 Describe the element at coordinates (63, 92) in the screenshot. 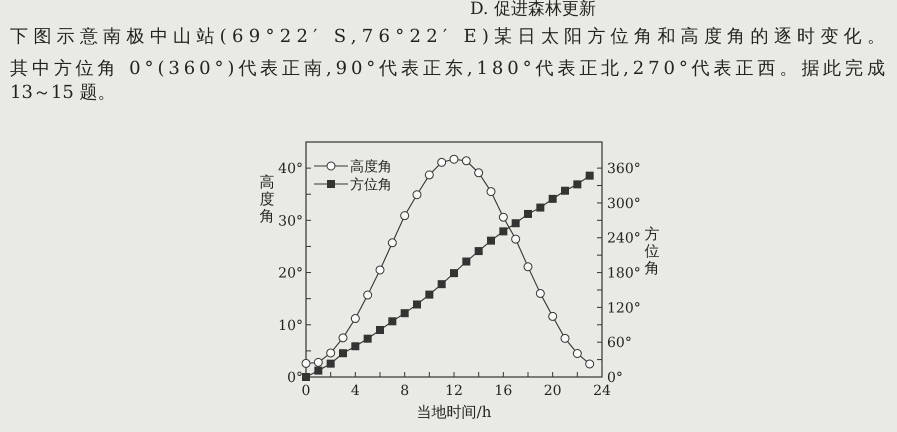

I see `text: 13～15 题。` at that location.